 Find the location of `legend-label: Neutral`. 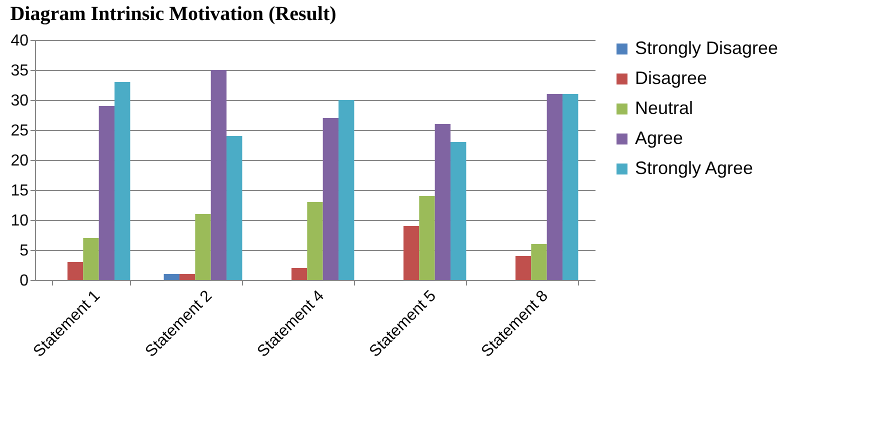

legend-label: Neutral is located at coordinates (664, 108).